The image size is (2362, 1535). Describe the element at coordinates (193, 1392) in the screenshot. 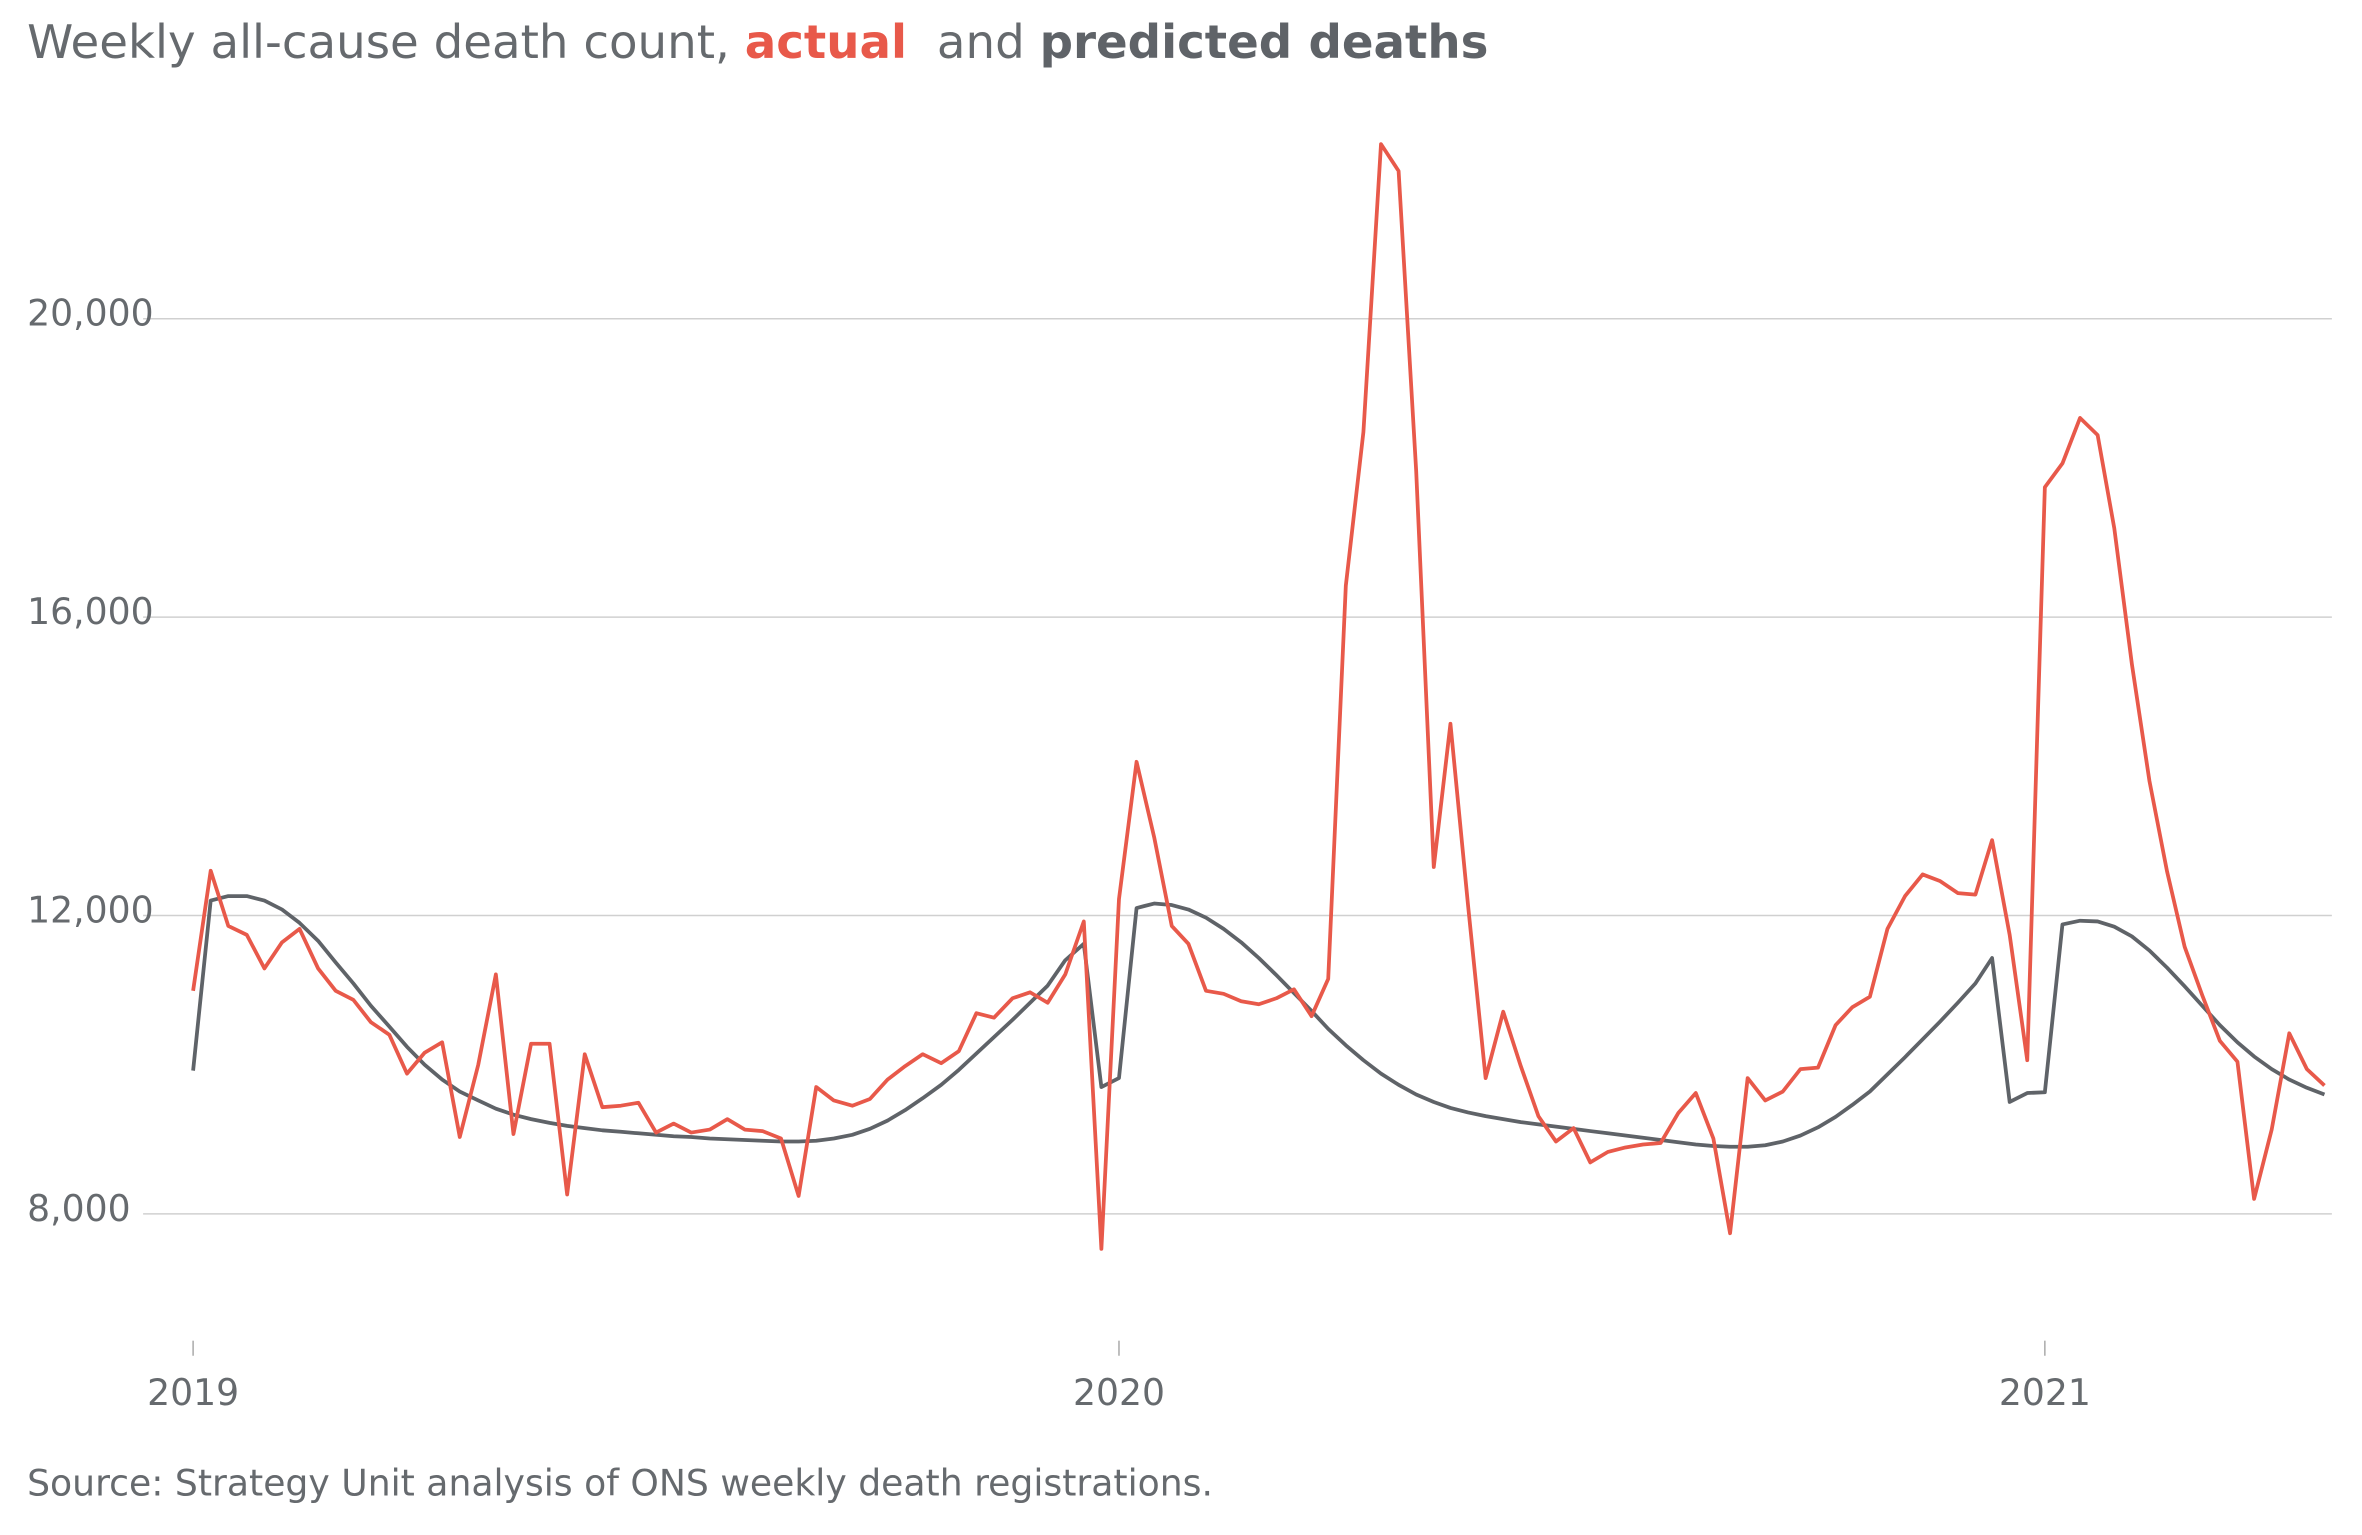

I see `x-tick-label: 2019` at that location.